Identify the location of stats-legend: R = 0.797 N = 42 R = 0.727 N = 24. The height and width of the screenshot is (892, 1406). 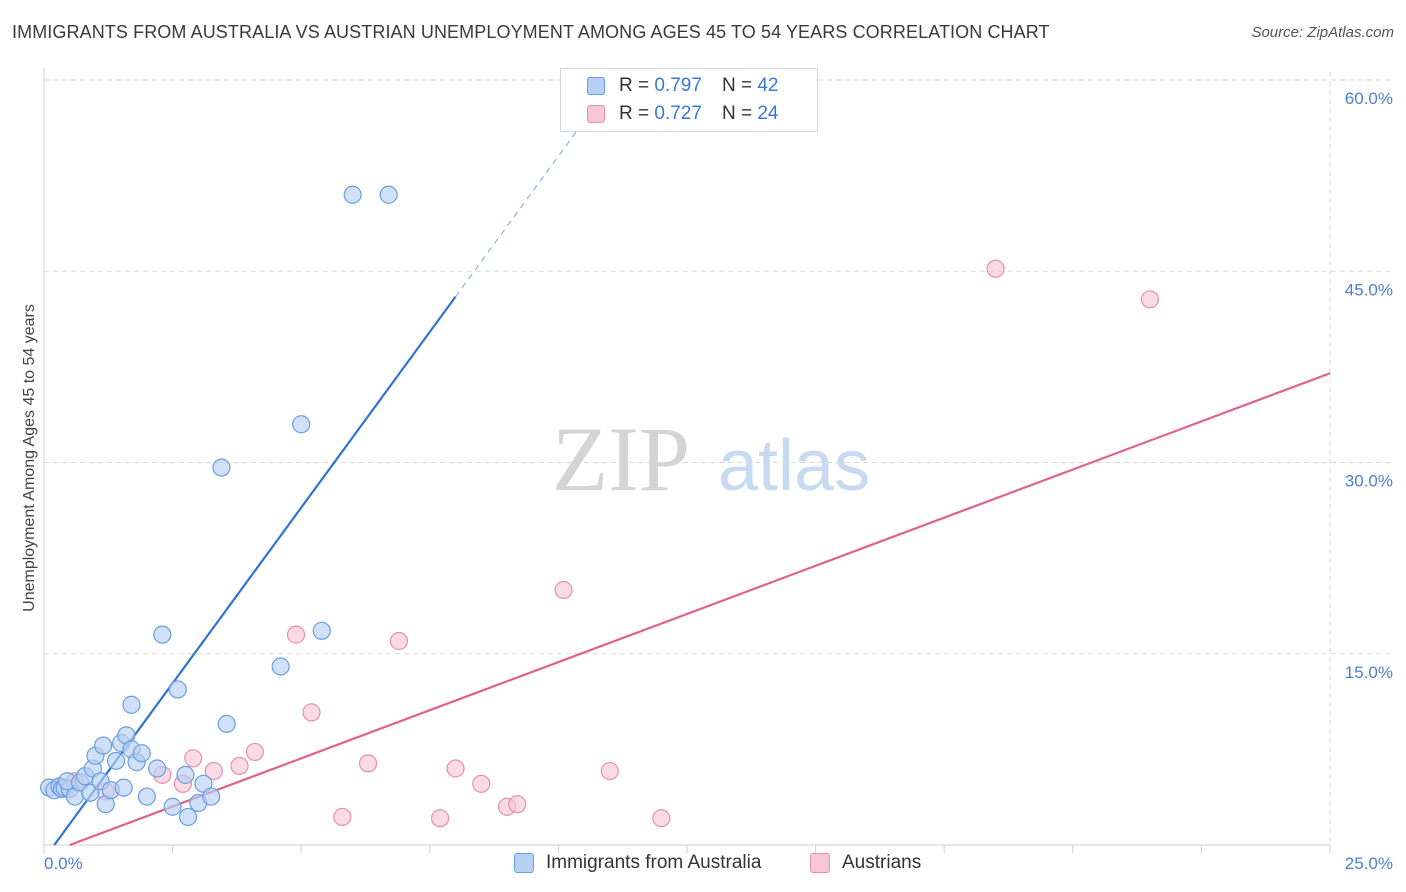
(689, 100).